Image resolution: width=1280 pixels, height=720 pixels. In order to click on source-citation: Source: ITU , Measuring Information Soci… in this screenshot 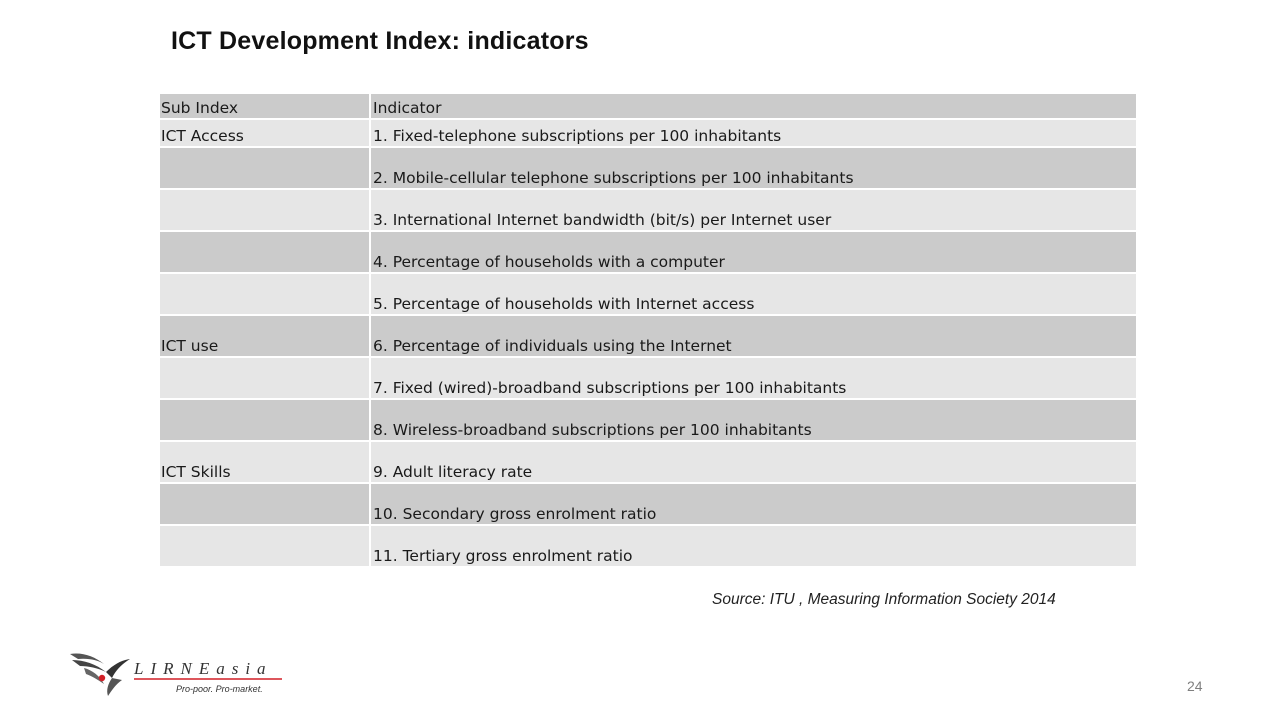, I will do `click(884, 599)`.